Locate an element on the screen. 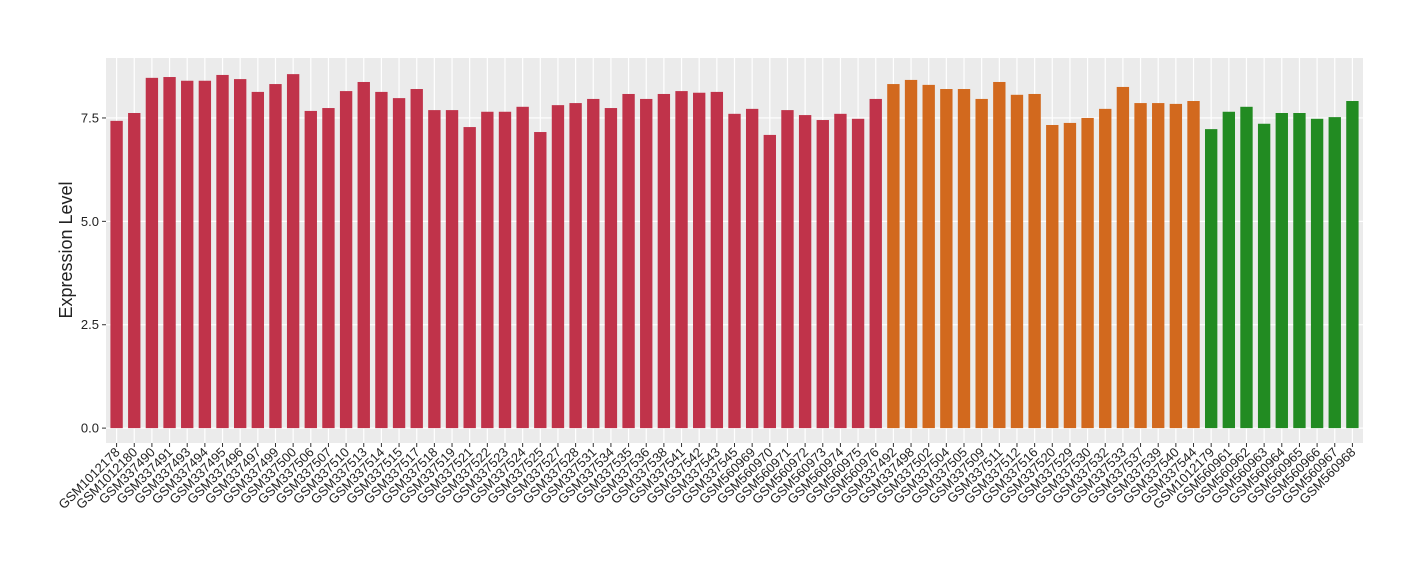  y-tick-label: 5.0 is located at coordinates (90, 221).